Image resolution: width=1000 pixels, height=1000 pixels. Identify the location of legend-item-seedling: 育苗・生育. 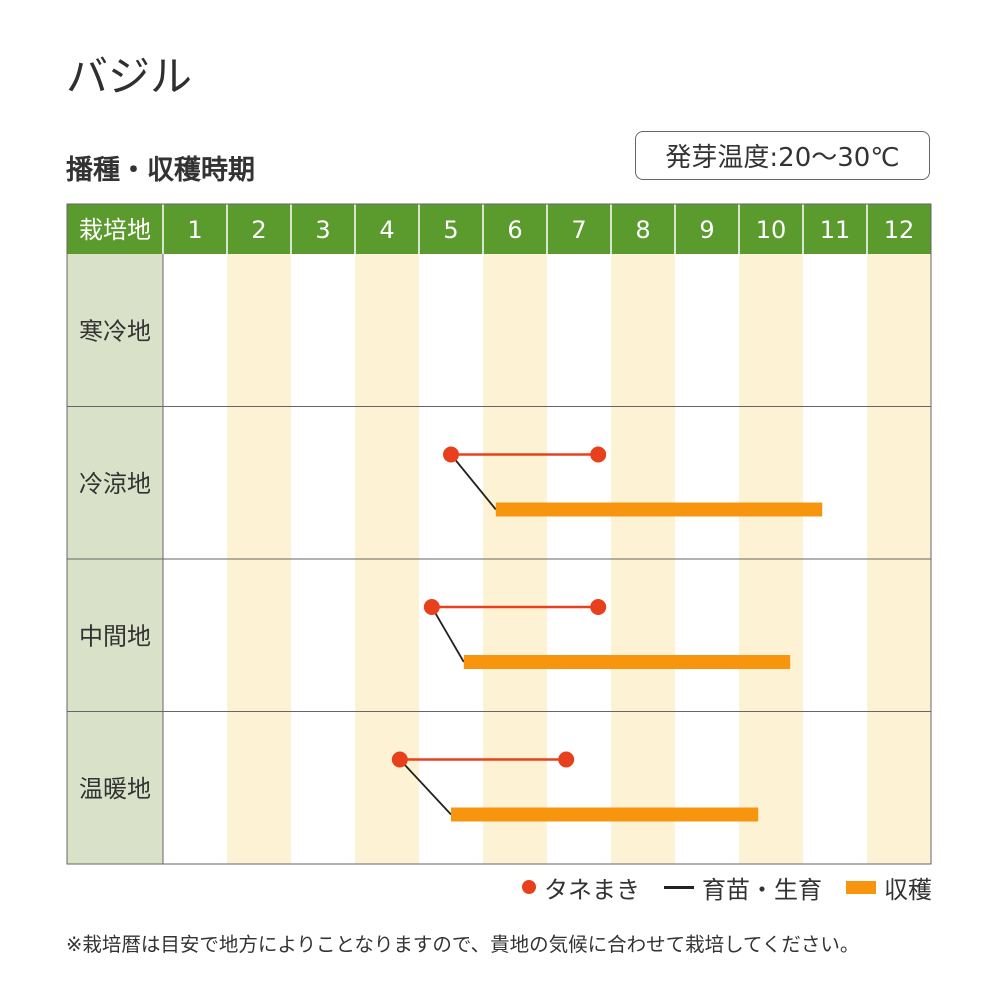
(743, 887).